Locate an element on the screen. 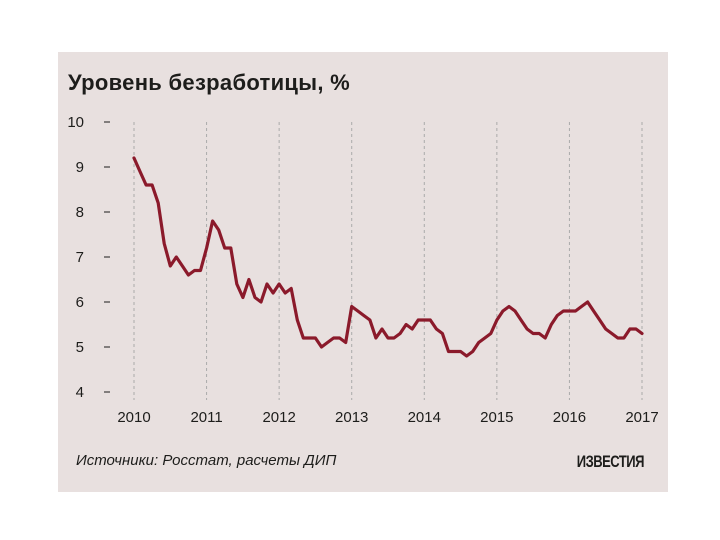 The image size is (720, 540). x-tick-label-2014: 2014 is located at coordinates (424, 417).